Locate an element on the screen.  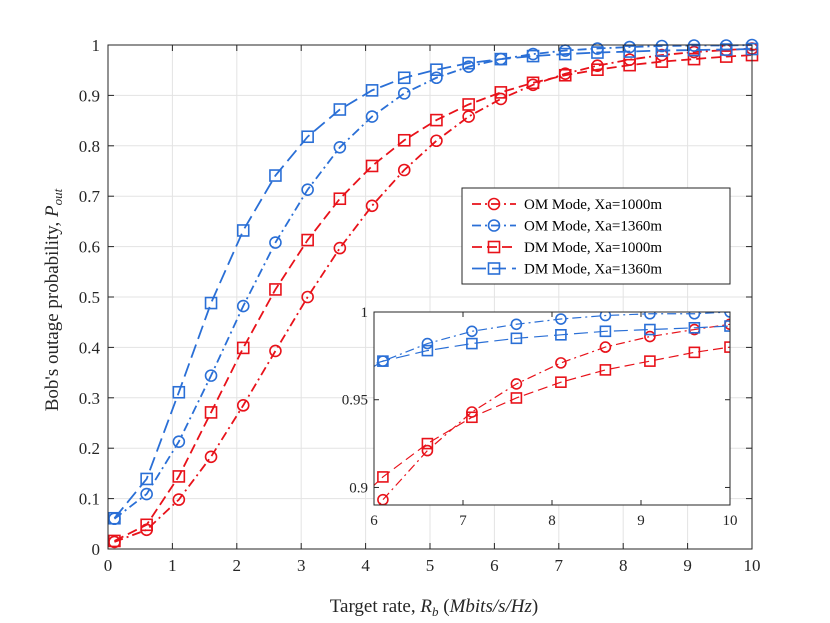
x-axis-units-math: Mbits/s/Hz is located at coordinates (491, 606).